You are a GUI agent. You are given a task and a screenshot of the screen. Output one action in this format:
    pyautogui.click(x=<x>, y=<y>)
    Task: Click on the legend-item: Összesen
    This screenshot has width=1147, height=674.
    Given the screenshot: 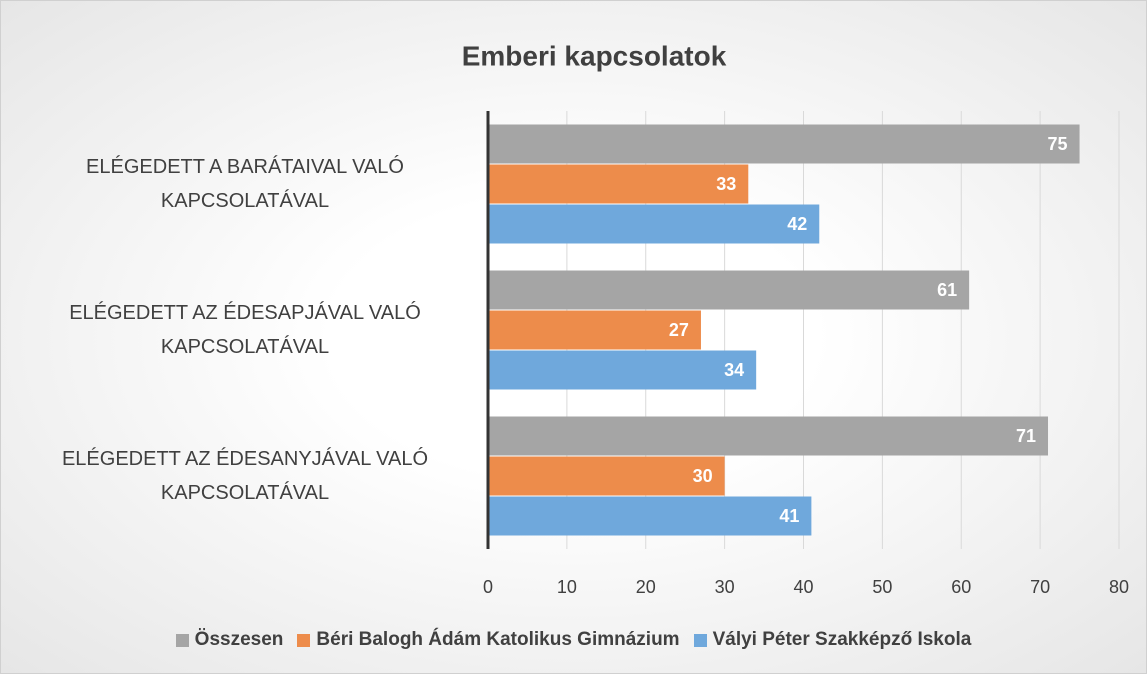 What is the action you would take?
    pyautogui.click(x=229, y=640)
    